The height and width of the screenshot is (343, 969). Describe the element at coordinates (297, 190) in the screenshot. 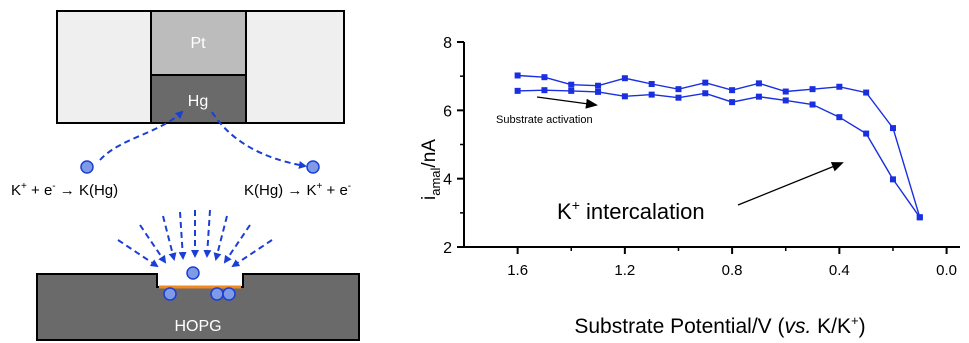

I see `reaction-right: K(Hg) → K+ + e-` at that location.